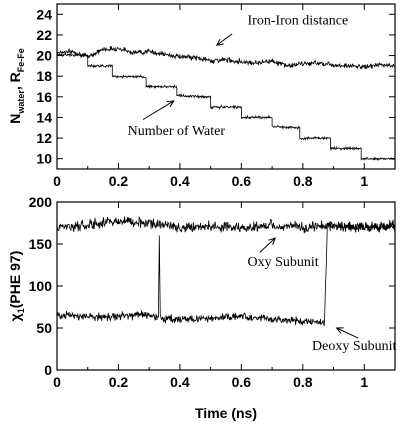 This screenshot has height=425, width=400. What do you see at coordinates (44, 117) in the screenshot?
I see `top-ytick-label-2: 14` at bounding box center [44, 117].